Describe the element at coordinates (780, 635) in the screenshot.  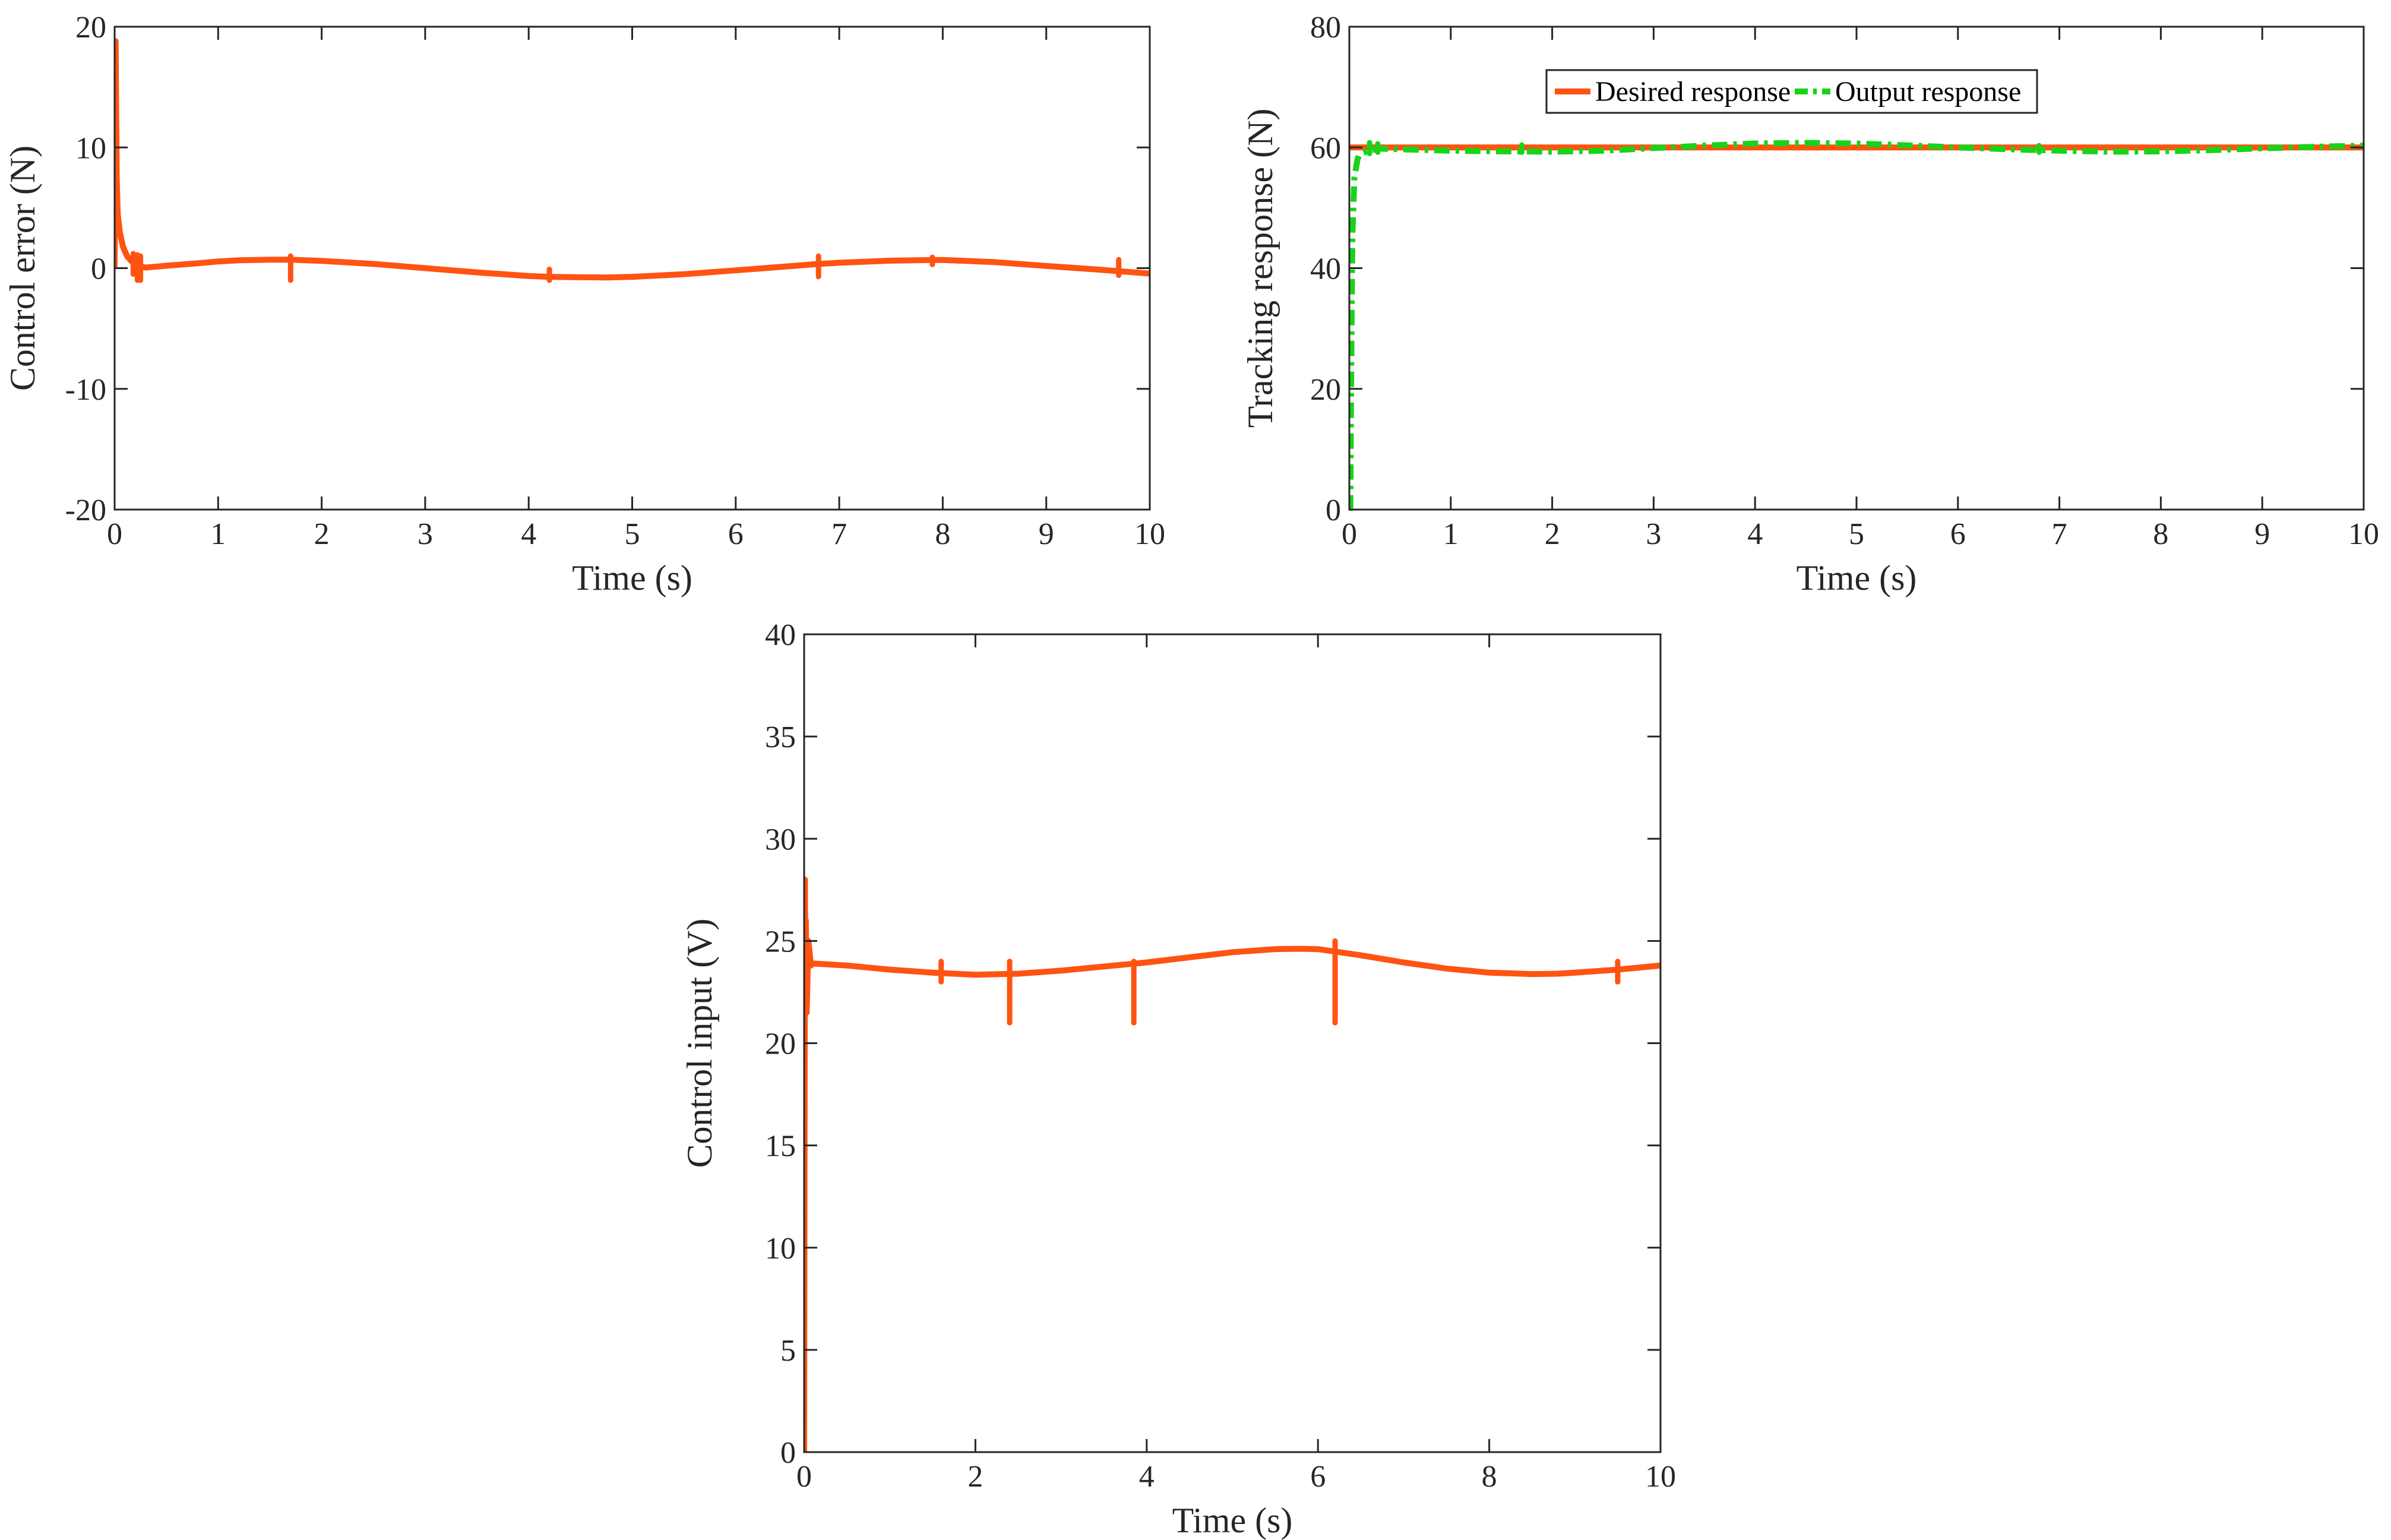
I see `input-y-tick-label: 40` at that location.